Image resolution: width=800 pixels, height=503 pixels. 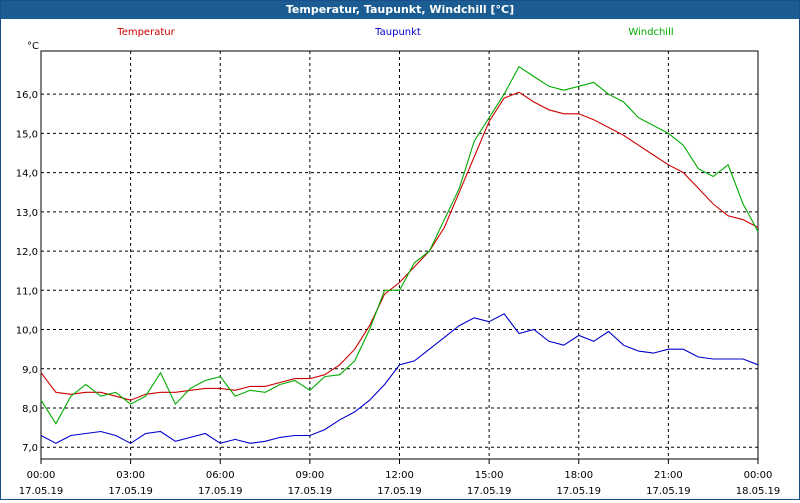 I want to click on y-axis-label: °C, so click(x=33, y=46).